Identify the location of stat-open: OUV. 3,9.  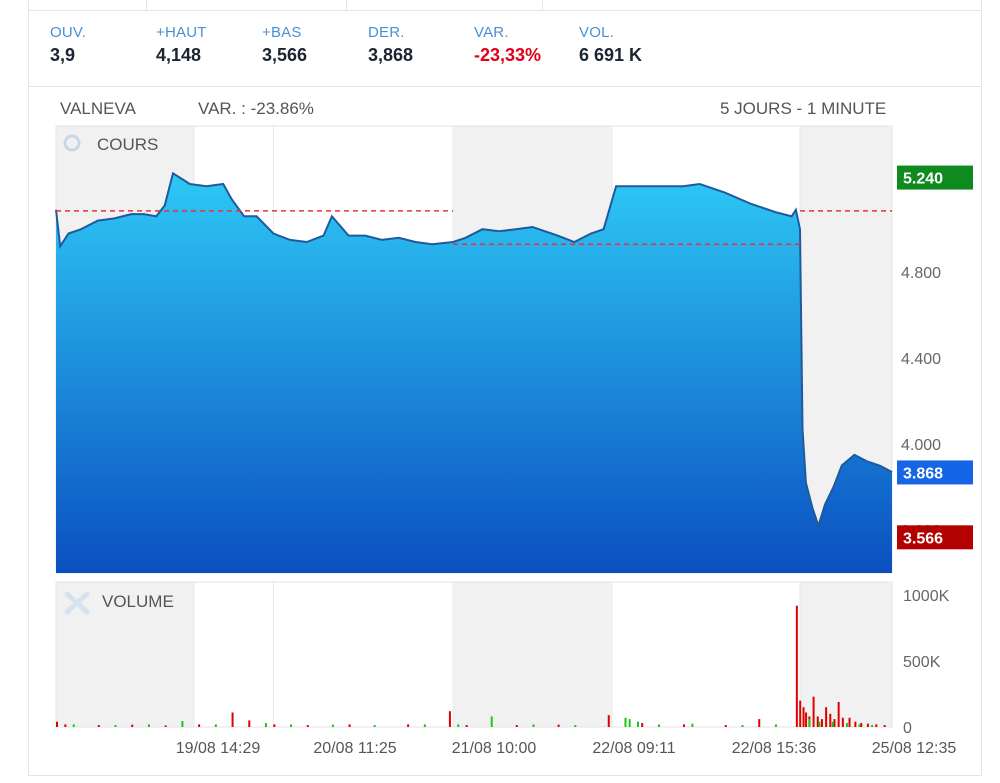
(68, 45).